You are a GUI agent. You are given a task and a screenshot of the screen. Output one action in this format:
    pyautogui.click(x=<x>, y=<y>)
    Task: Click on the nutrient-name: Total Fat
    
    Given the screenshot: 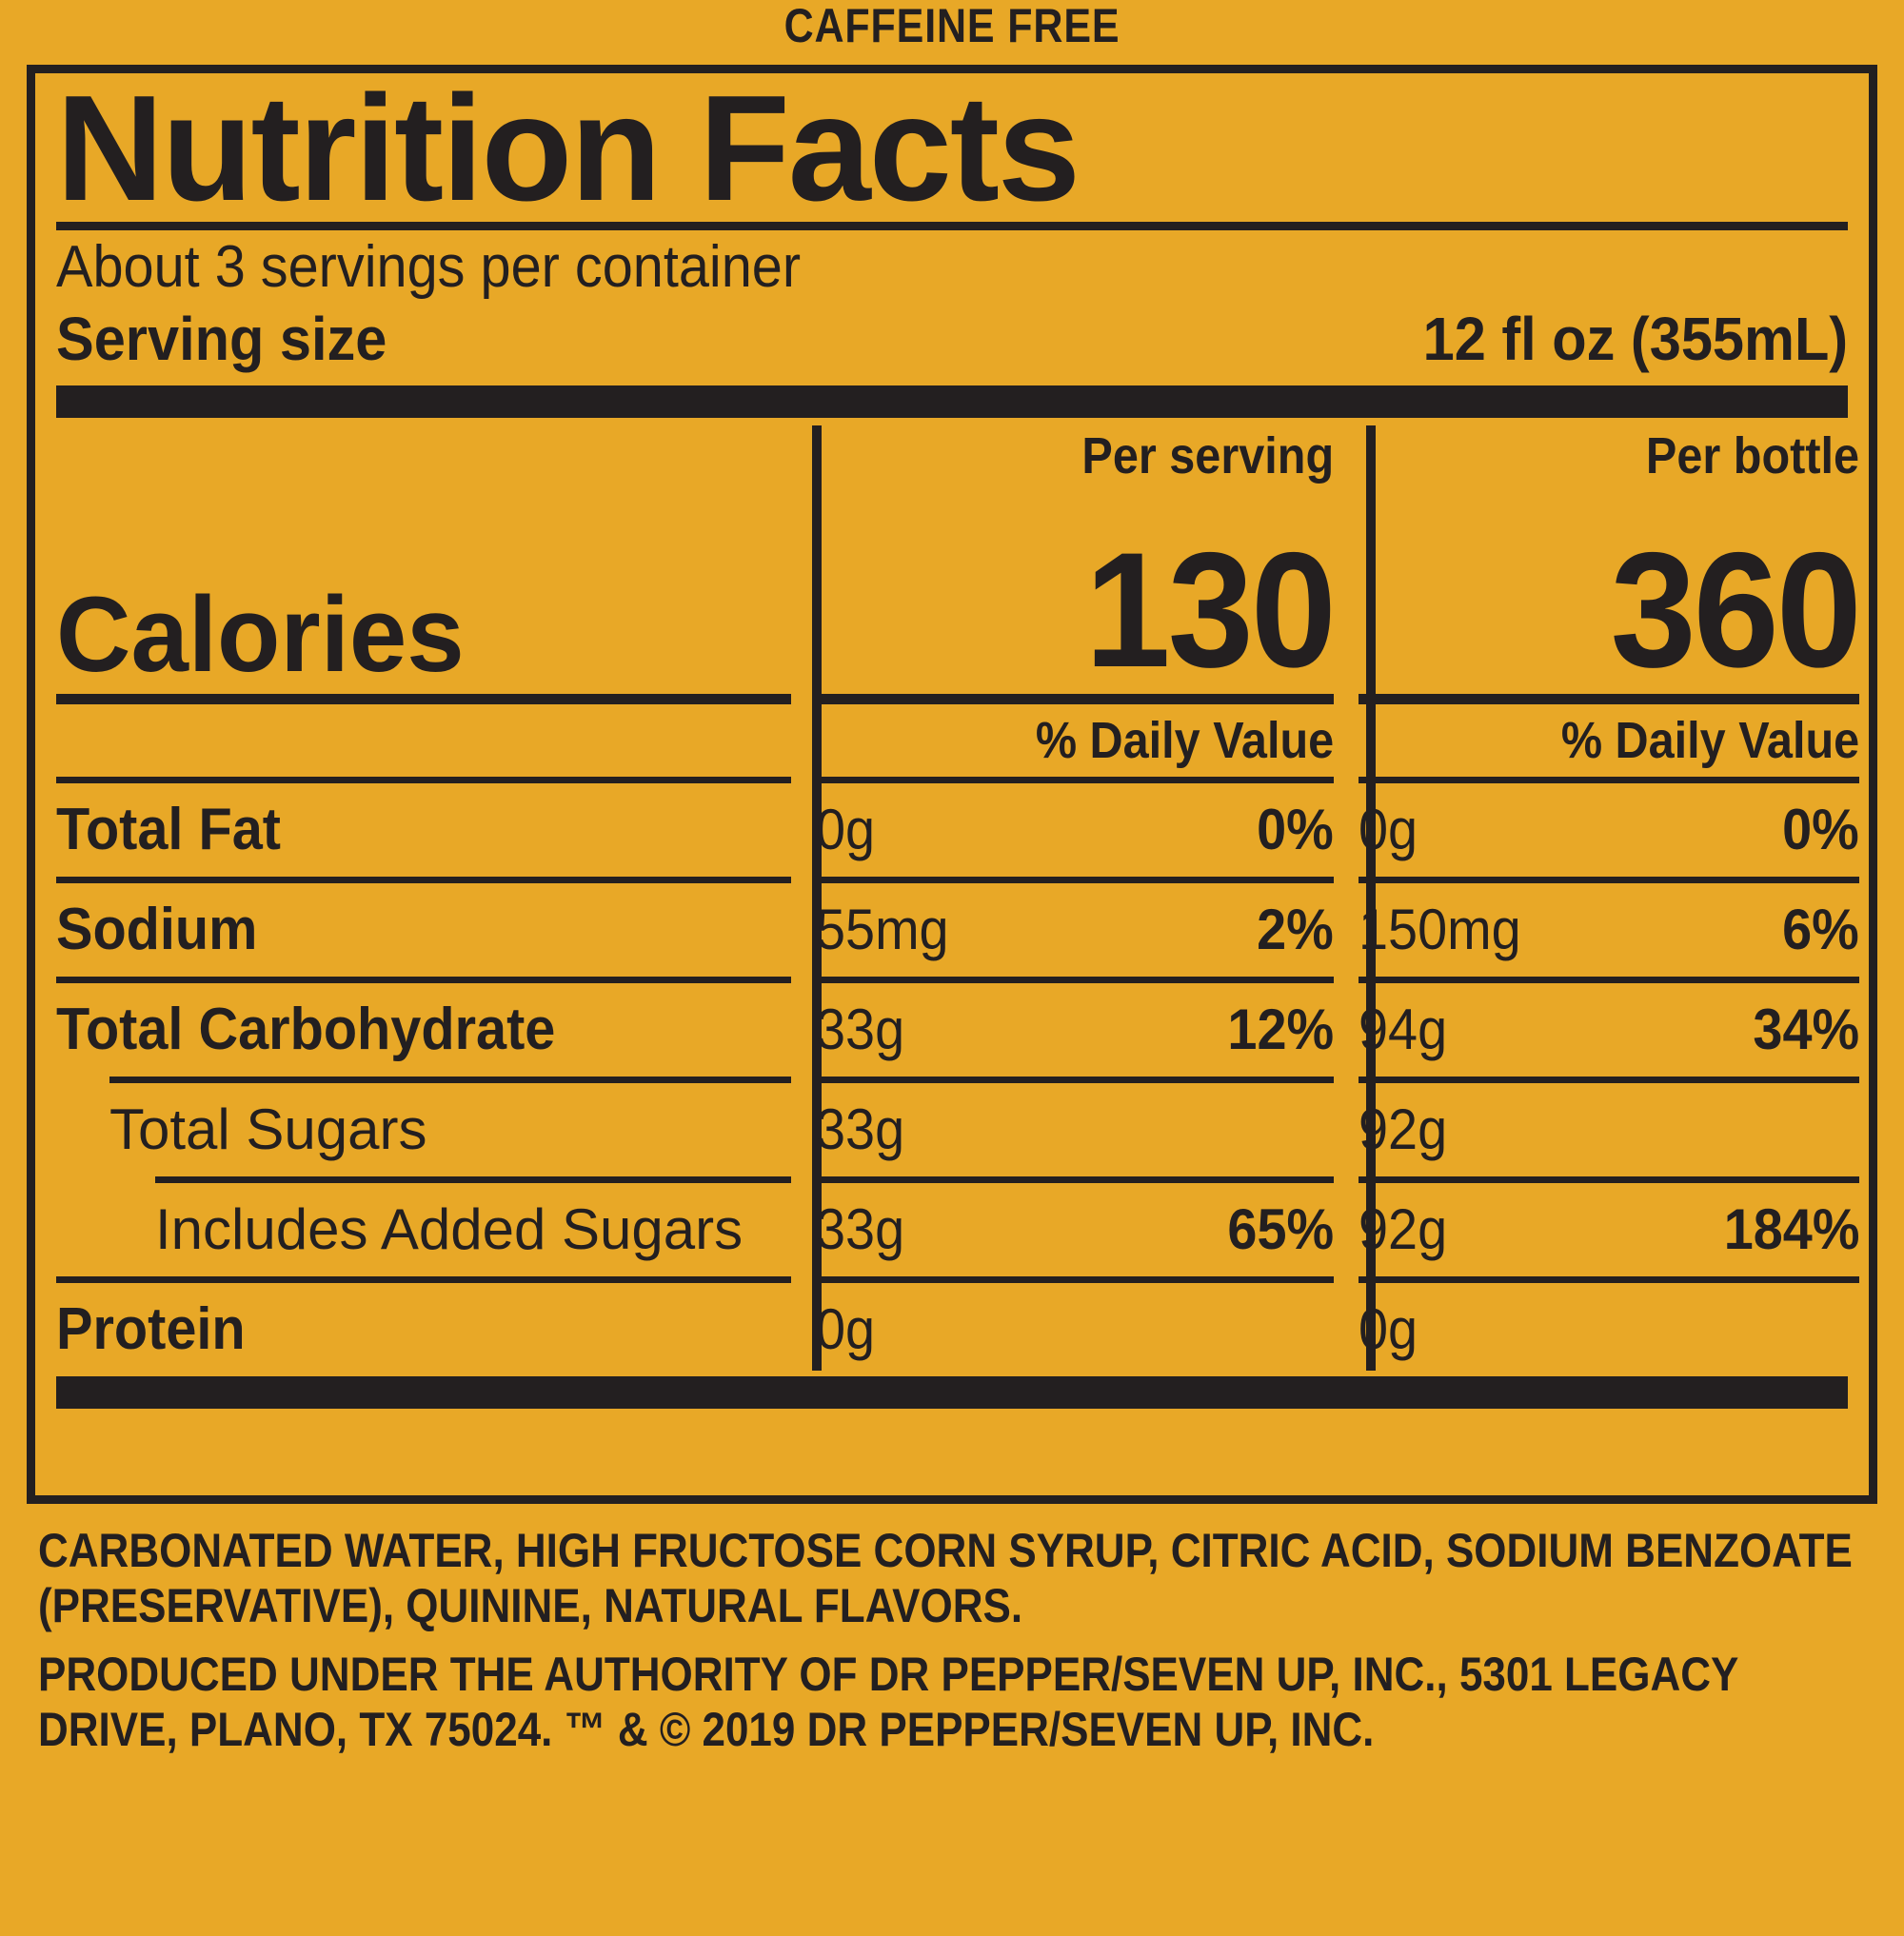 What is the action you would take?
    pyautogui.click(x=423, y=830)
    